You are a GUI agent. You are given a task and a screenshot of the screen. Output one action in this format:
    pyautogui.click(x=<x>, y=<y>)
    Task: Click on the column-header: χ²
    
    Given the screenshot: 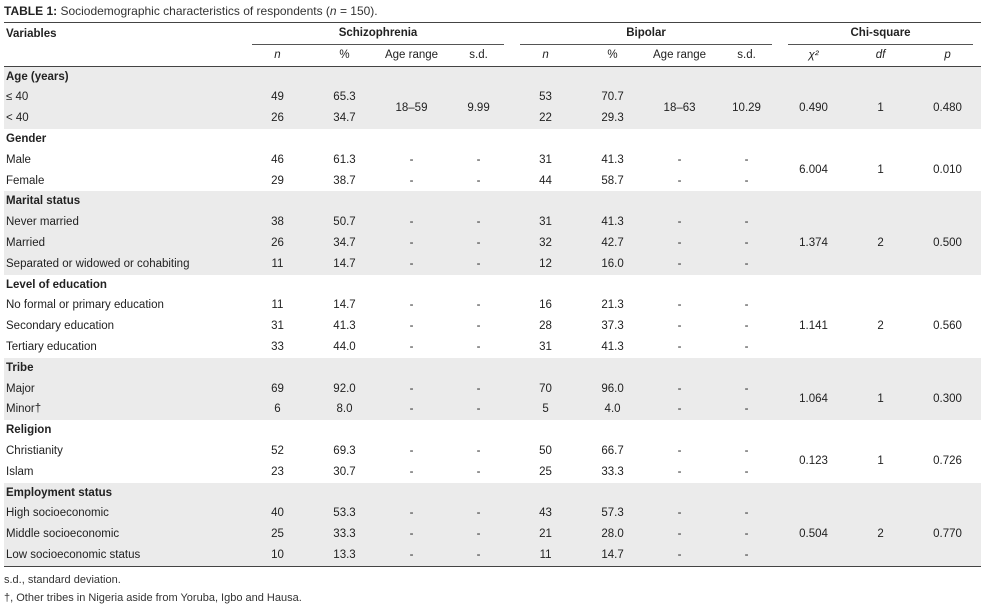 What is the action you would take?
    pyautogui.click(x=814, y=55)
    